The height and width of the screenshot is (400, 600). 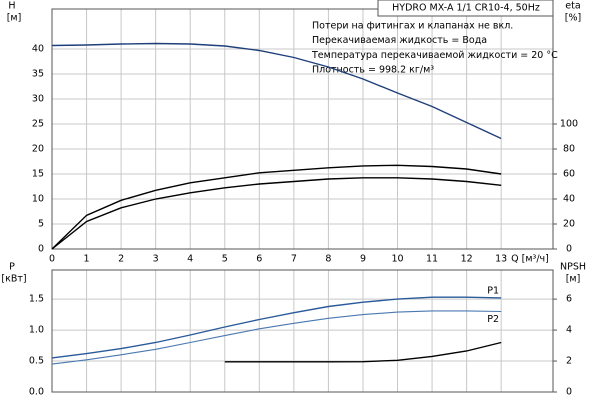 I want to click on y-tick-label: 10, so click(x=38, y=199).